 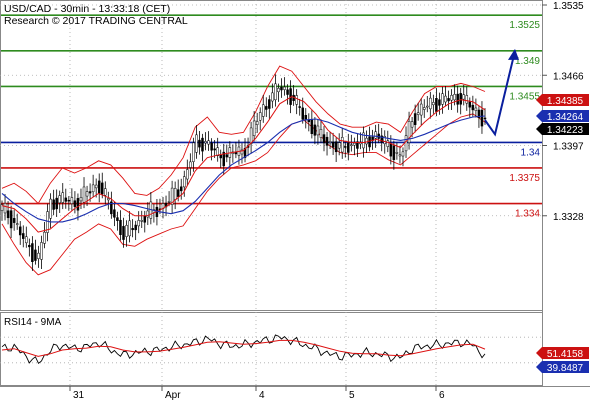 What do you see at coordinates (568, 6) in the screenshot?
I see `y-tick-label: 1.3535` at bounding box center [568, 6].